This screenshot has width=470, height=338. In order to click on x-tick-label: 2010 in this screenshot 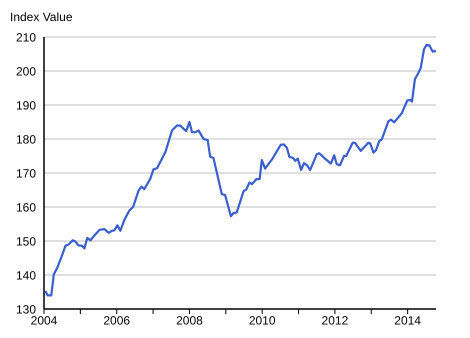, I will do `click(262, 321)`.